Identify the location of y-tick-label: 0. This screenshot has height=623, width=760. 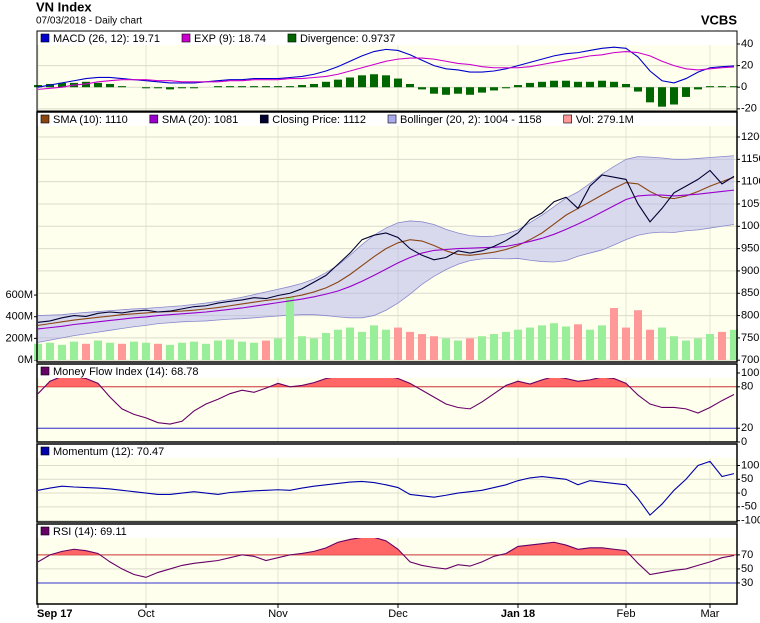
(744, 493).